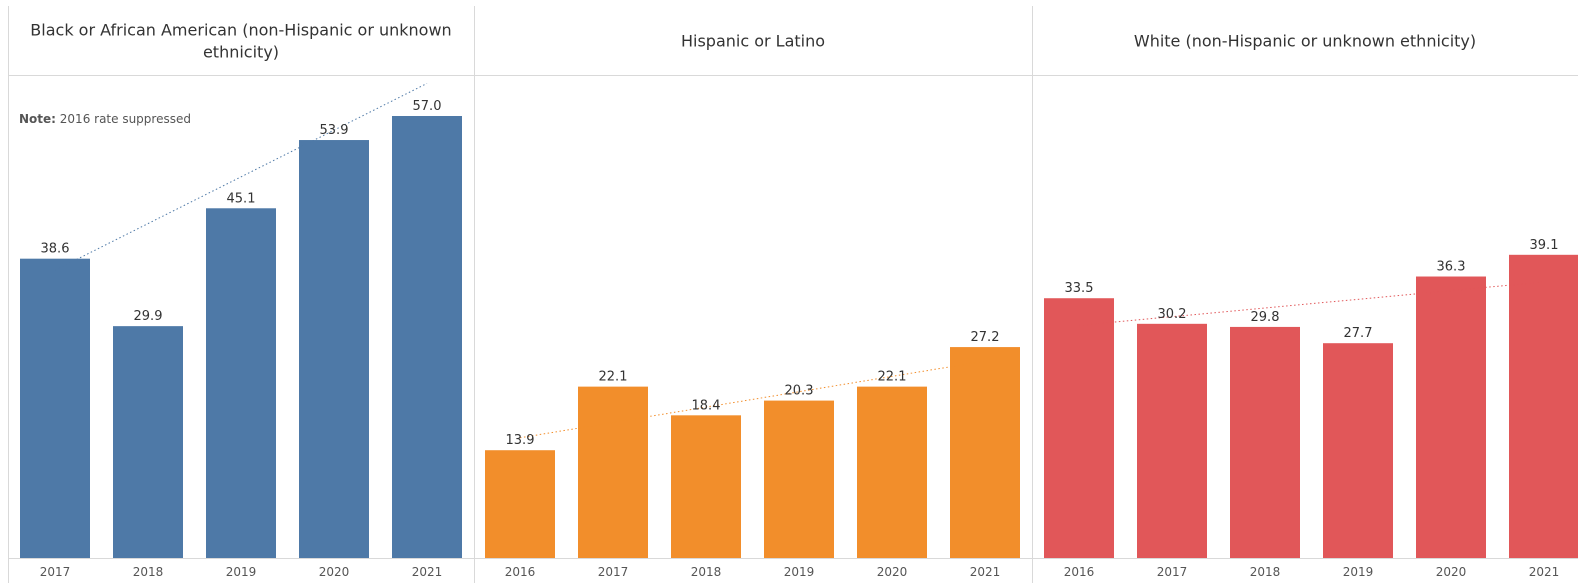  What do you see at coordinates (148, 316) in the screenshot?
I see `data-label-1-2018: 29.9` at bounding box center [148, 316].